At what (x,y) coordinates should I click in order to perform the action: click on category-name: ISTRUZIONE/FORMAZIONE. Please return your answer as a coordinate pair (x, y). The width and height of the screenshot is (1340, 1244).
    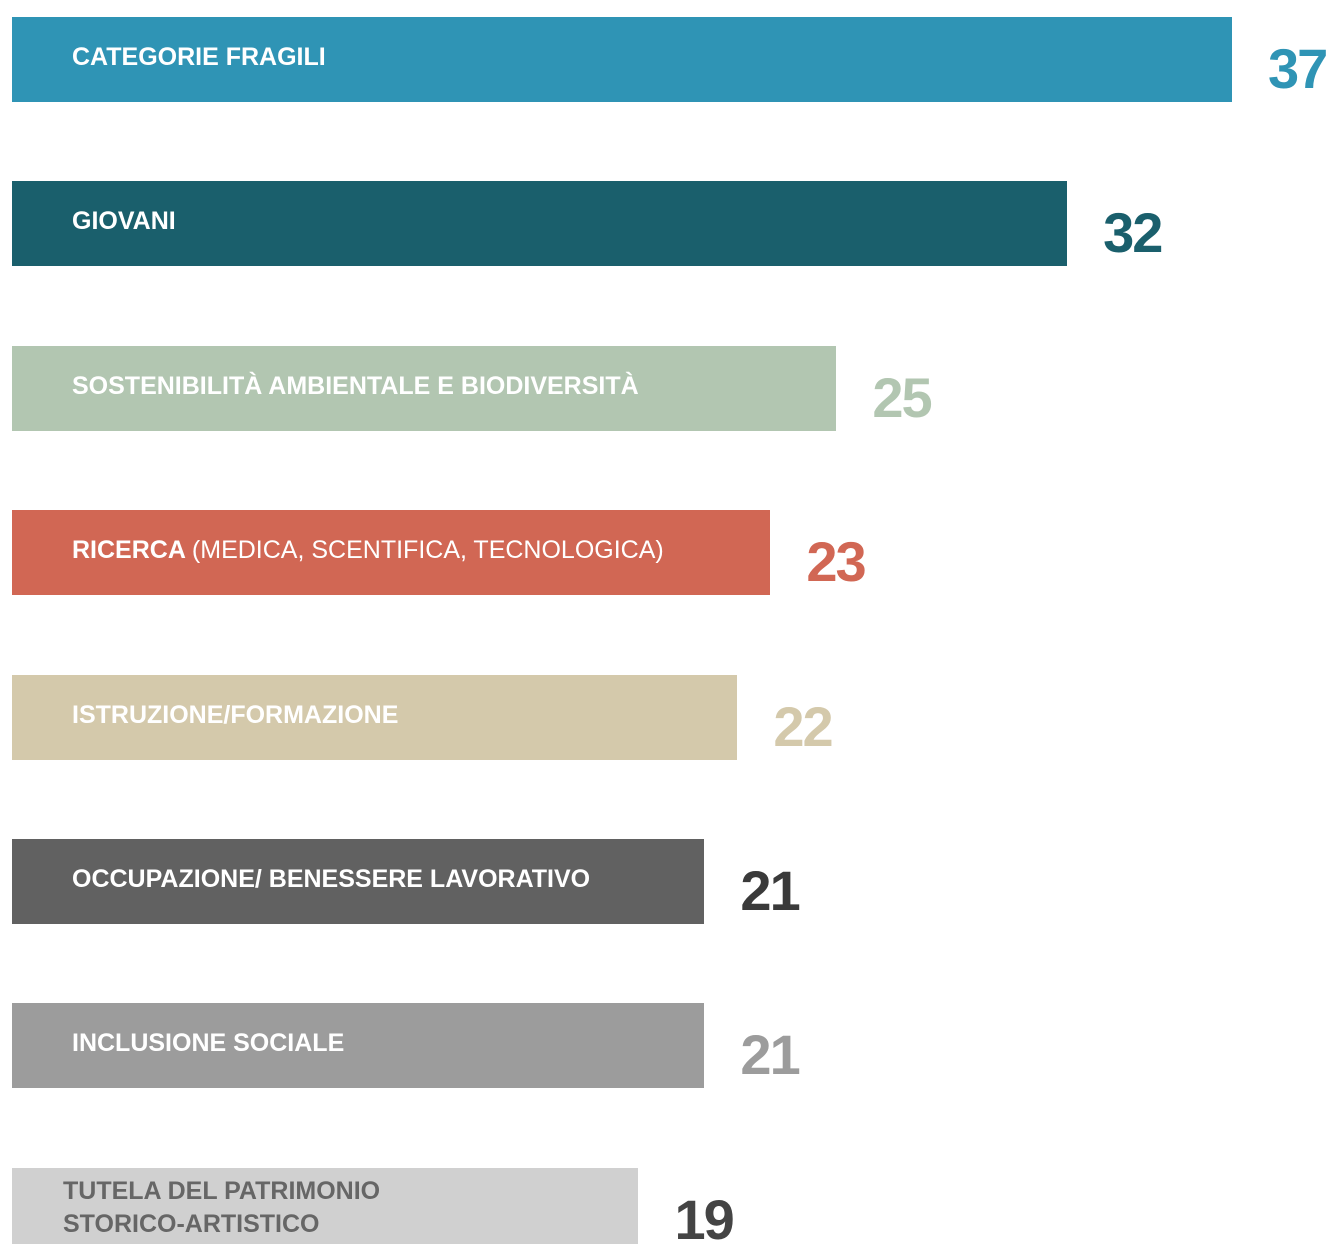
    Looking at the image, I should click on (235, 714).